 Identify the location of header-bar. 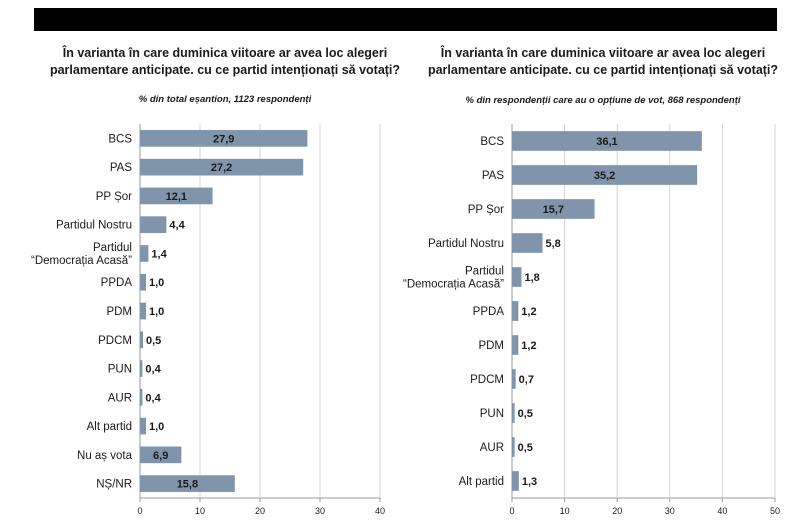
(405, 19).